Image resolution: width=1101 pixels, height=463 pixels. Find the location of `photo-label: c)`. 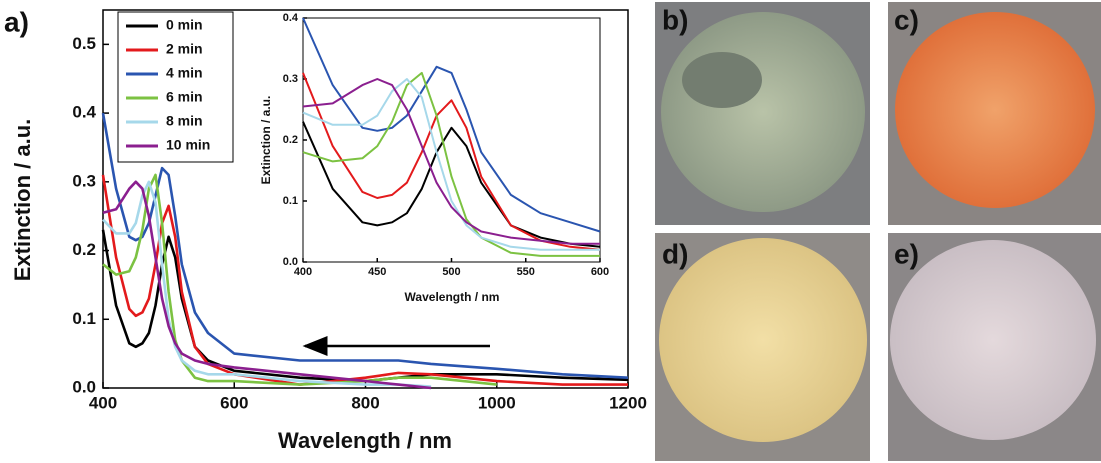

photo-label: c) is located at coordinates (906, 19).